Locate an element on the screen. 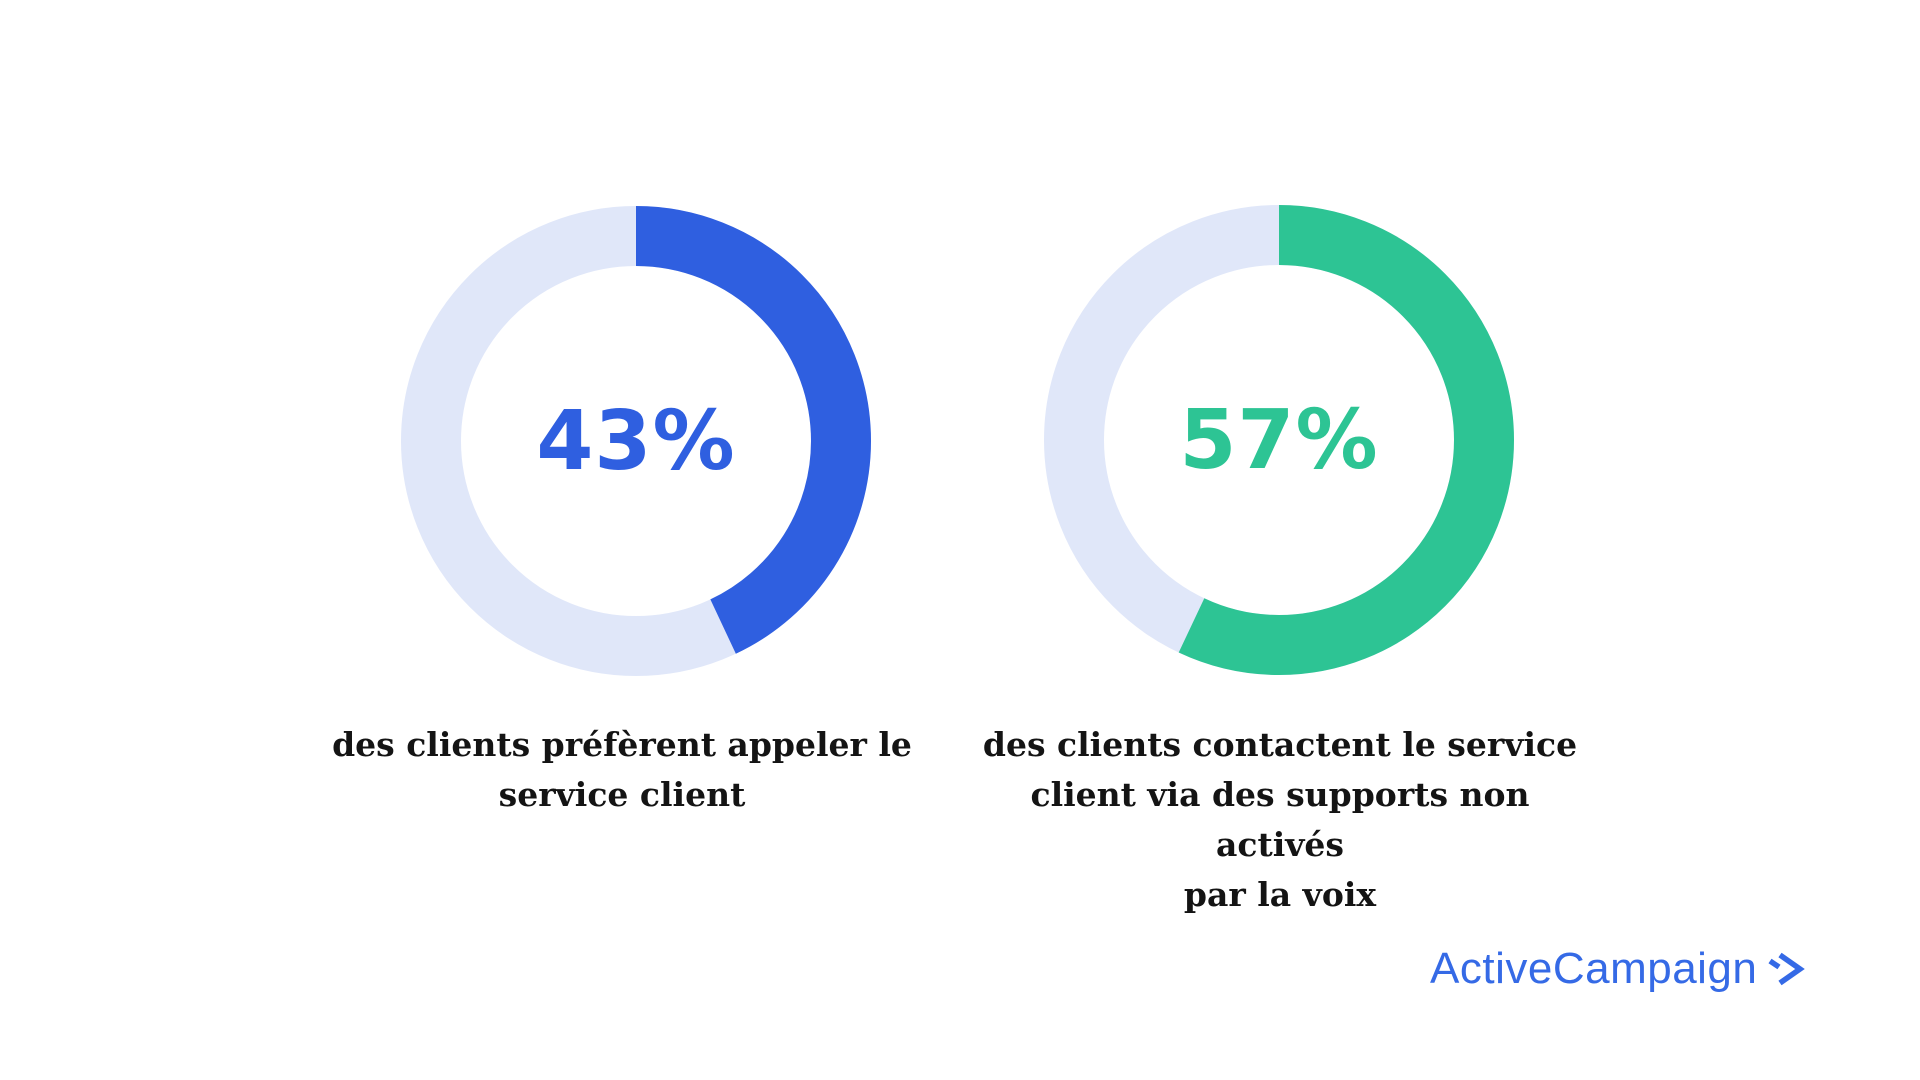 Image resolution: width=1920 pixels, height=1080 pixels. donut-chart-call-preference: 43% is located at coordinates (636, 441).